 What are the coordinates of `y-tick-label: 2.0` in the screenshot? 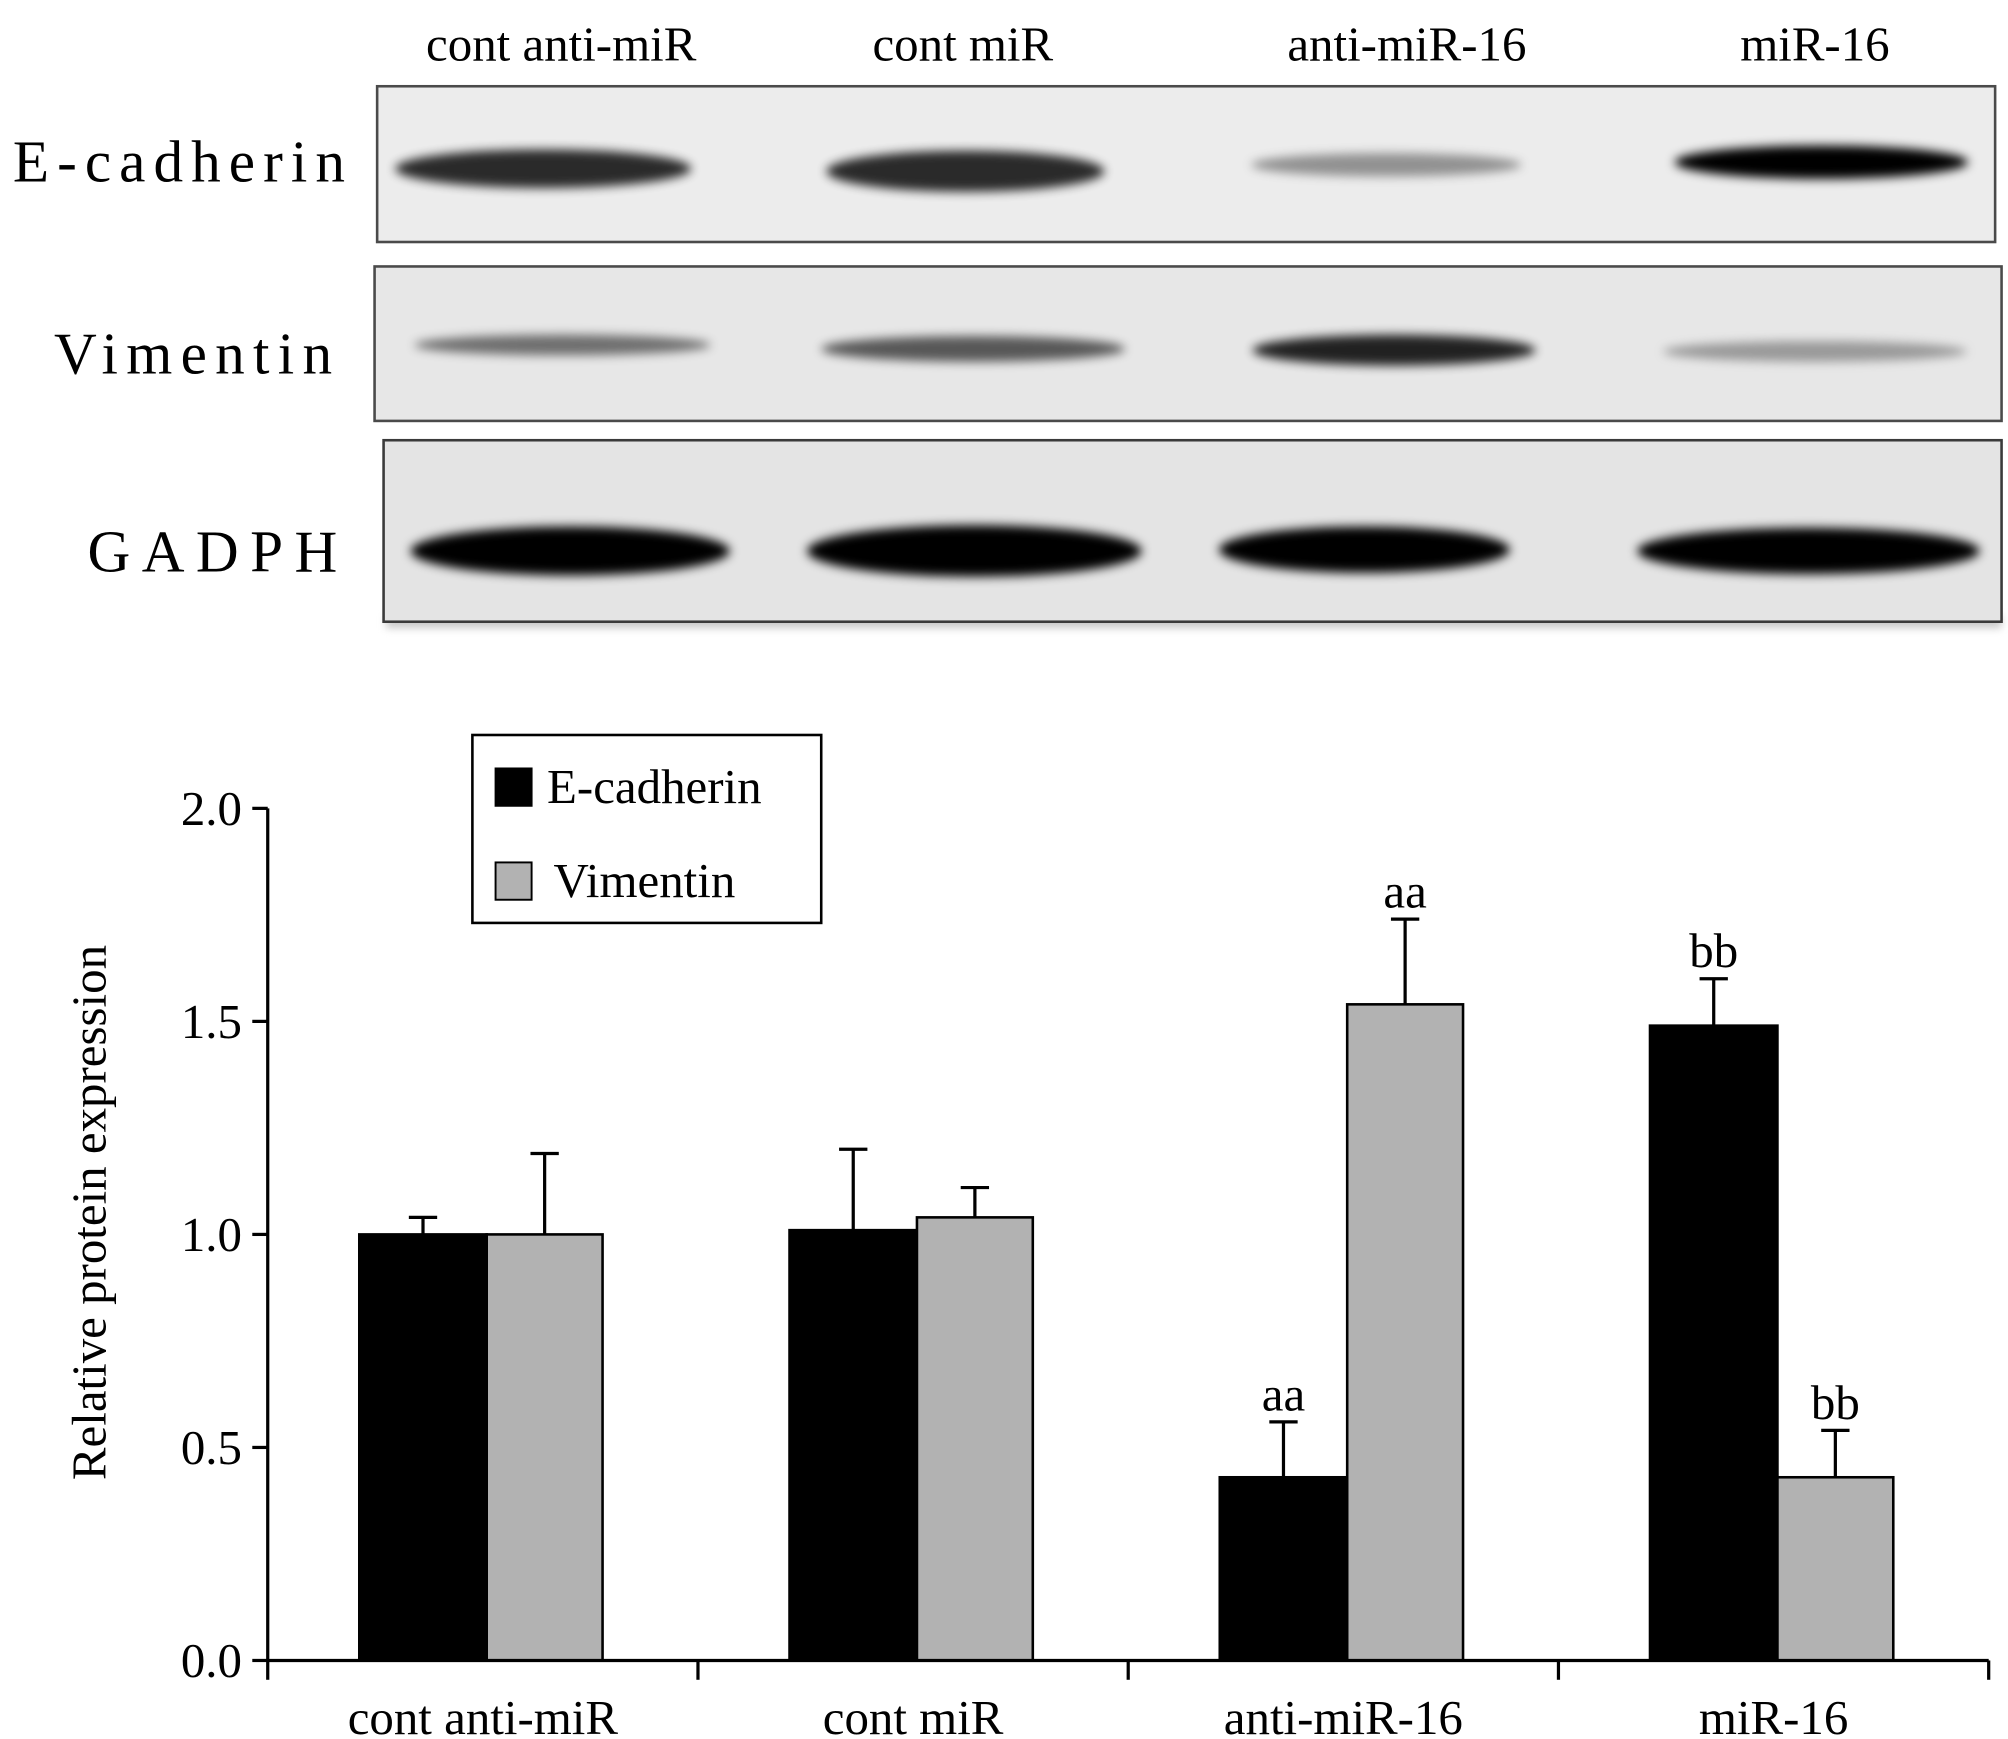 It's located at (211, 808).